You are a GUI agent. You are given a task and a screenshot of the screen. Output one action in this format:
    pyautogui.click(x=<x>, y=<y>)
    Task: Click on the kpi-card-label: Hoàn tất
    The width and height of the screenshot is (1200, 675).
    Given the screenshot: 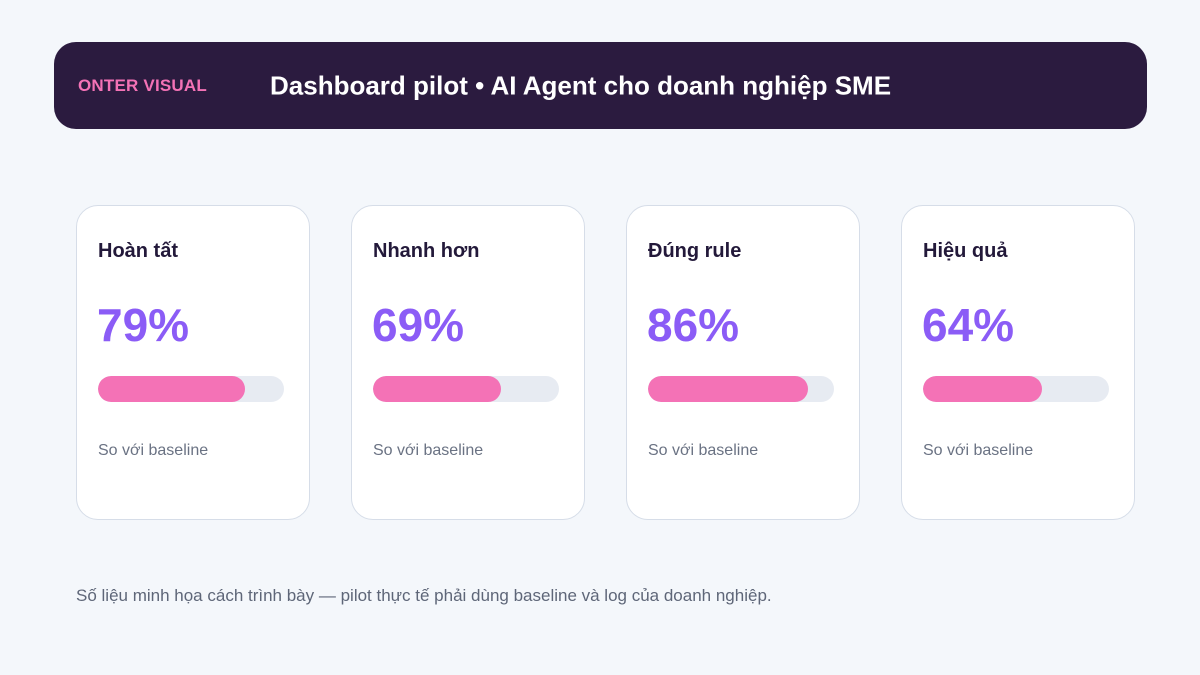 What is the action you would take?
    pyautogui.click(x=138, y=251)
    